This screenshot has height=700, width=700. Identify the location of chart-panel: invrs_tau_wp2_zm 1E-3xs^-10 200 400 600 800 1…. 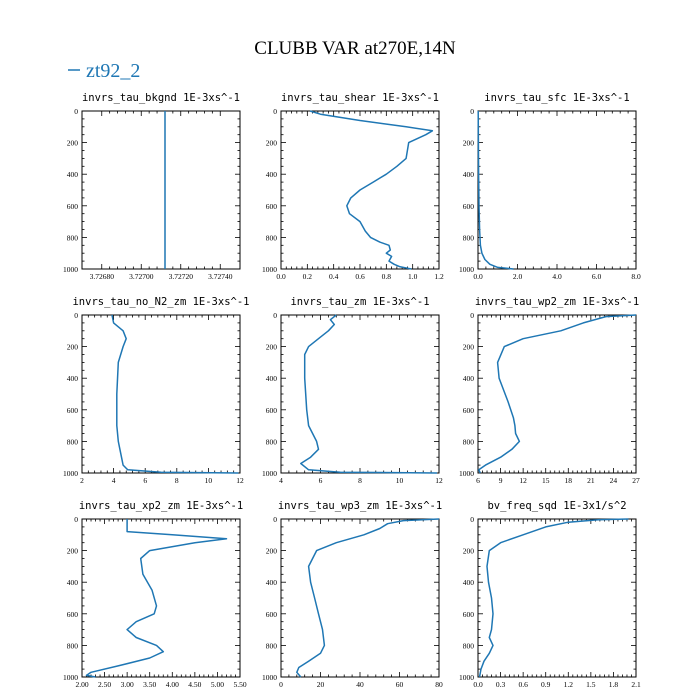
(549, 390).